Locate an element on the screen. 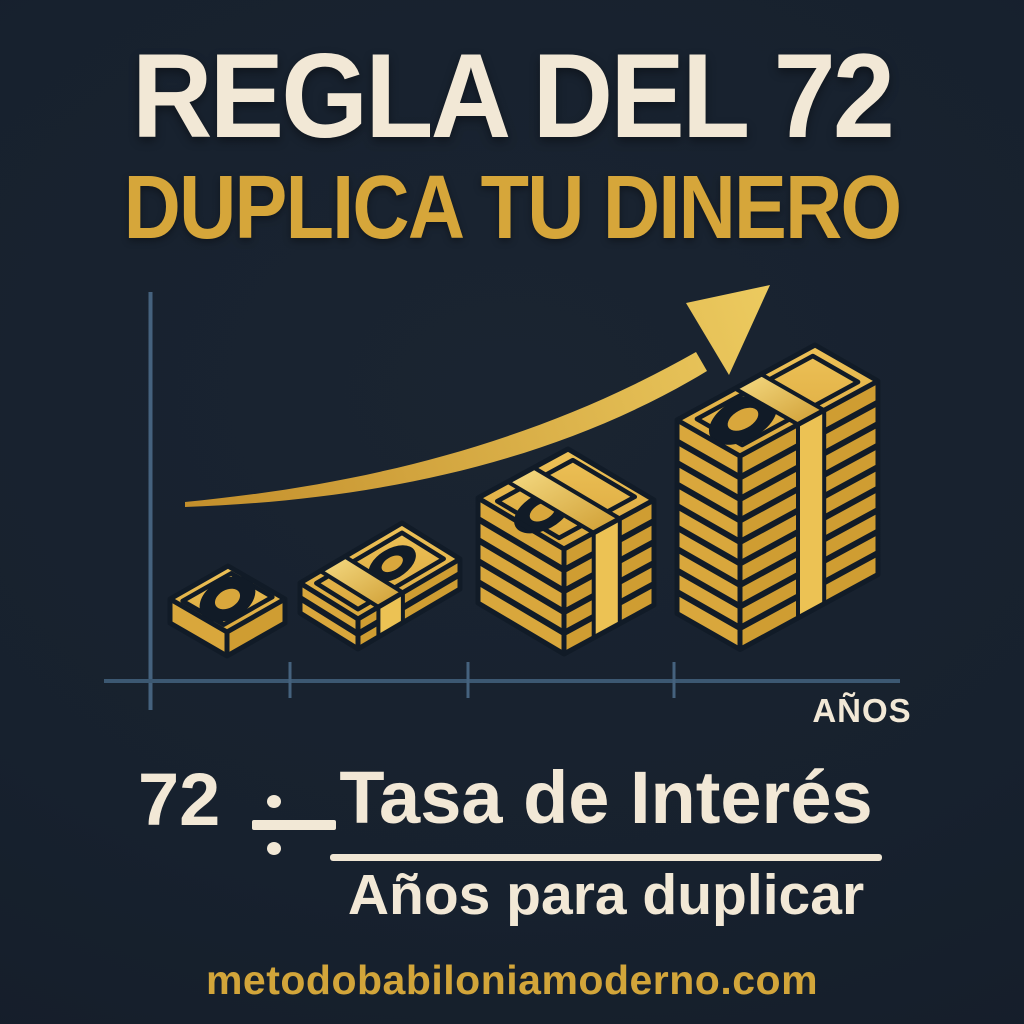  divide-bar-icon is located at coordinates (294, 825).